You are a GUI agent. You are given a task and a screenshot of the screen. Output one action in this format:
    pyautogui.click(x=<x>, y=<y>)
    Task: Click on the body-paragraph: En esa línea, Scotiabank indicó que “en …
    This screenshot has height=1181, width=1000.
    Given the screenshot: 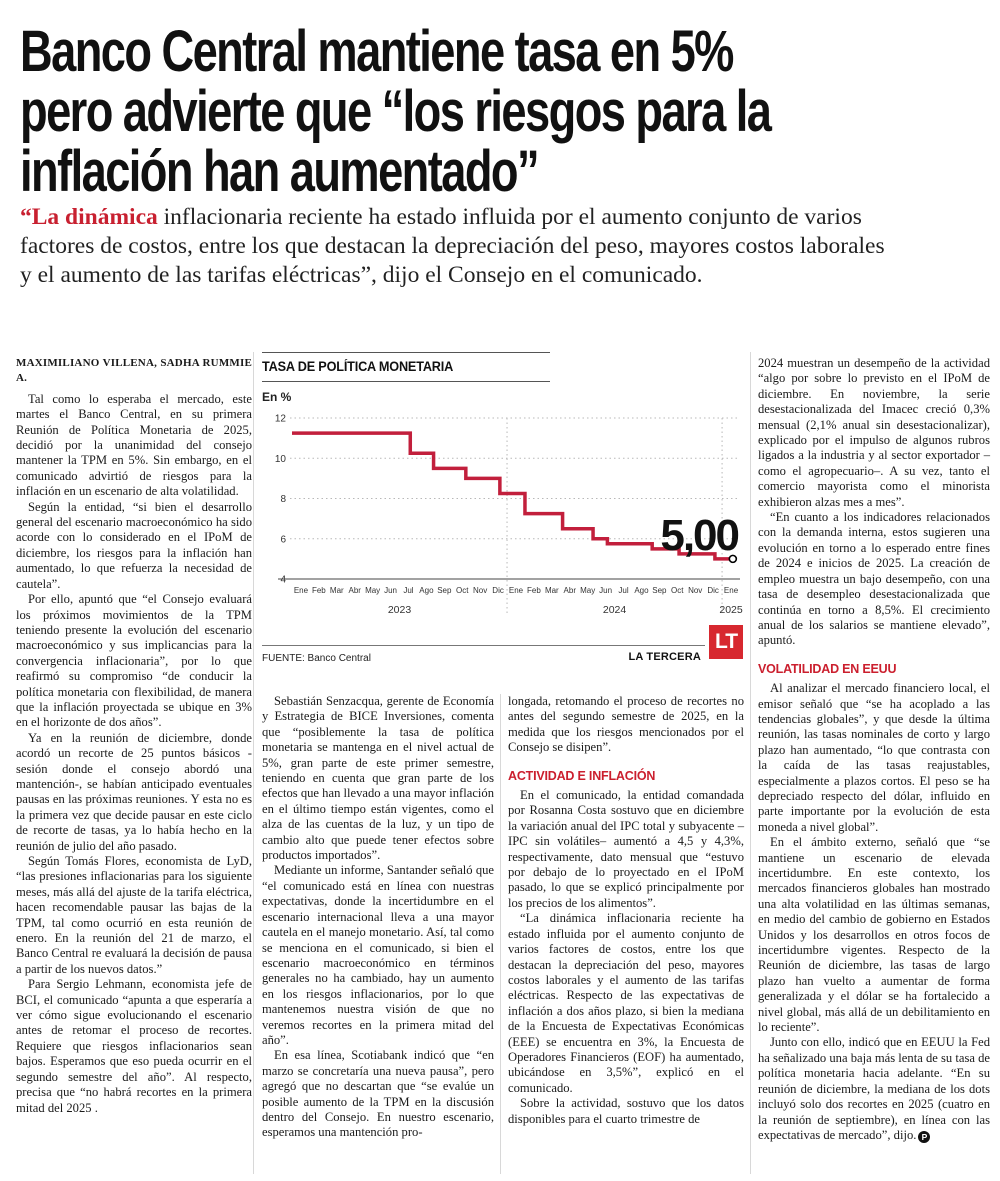 What is the action you would take?
    pyautogui.click(x=378, y=1094)
    